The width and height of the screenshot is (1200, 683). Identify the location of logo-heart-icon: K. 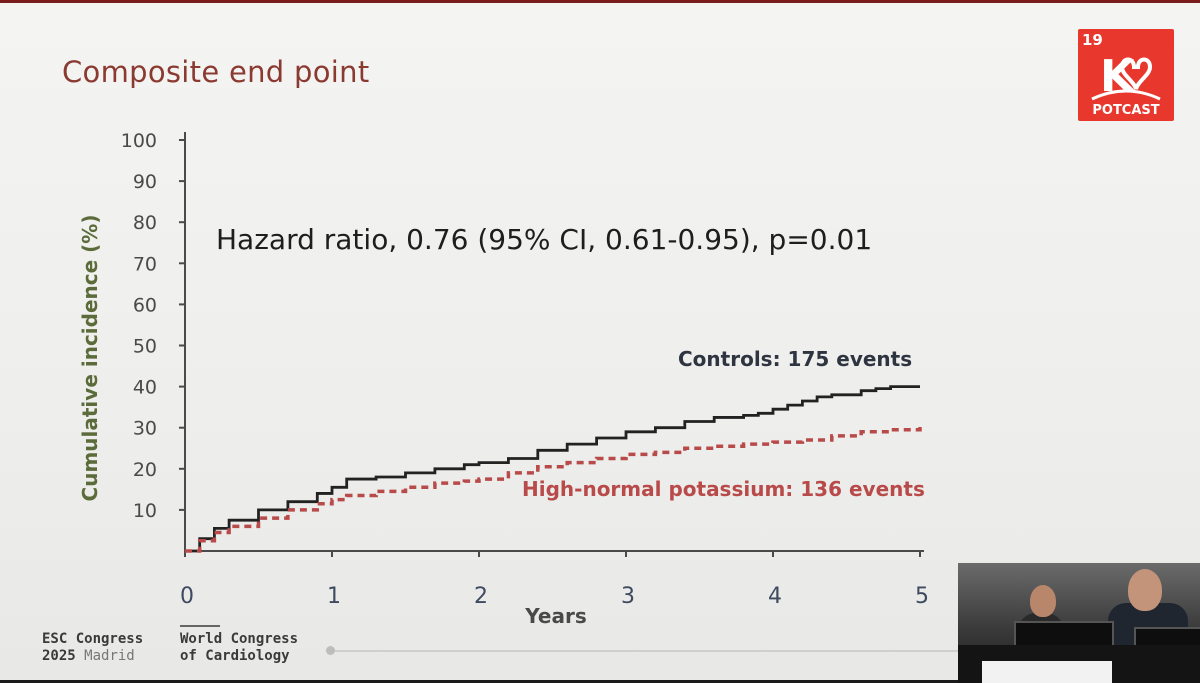
(1126, 76).